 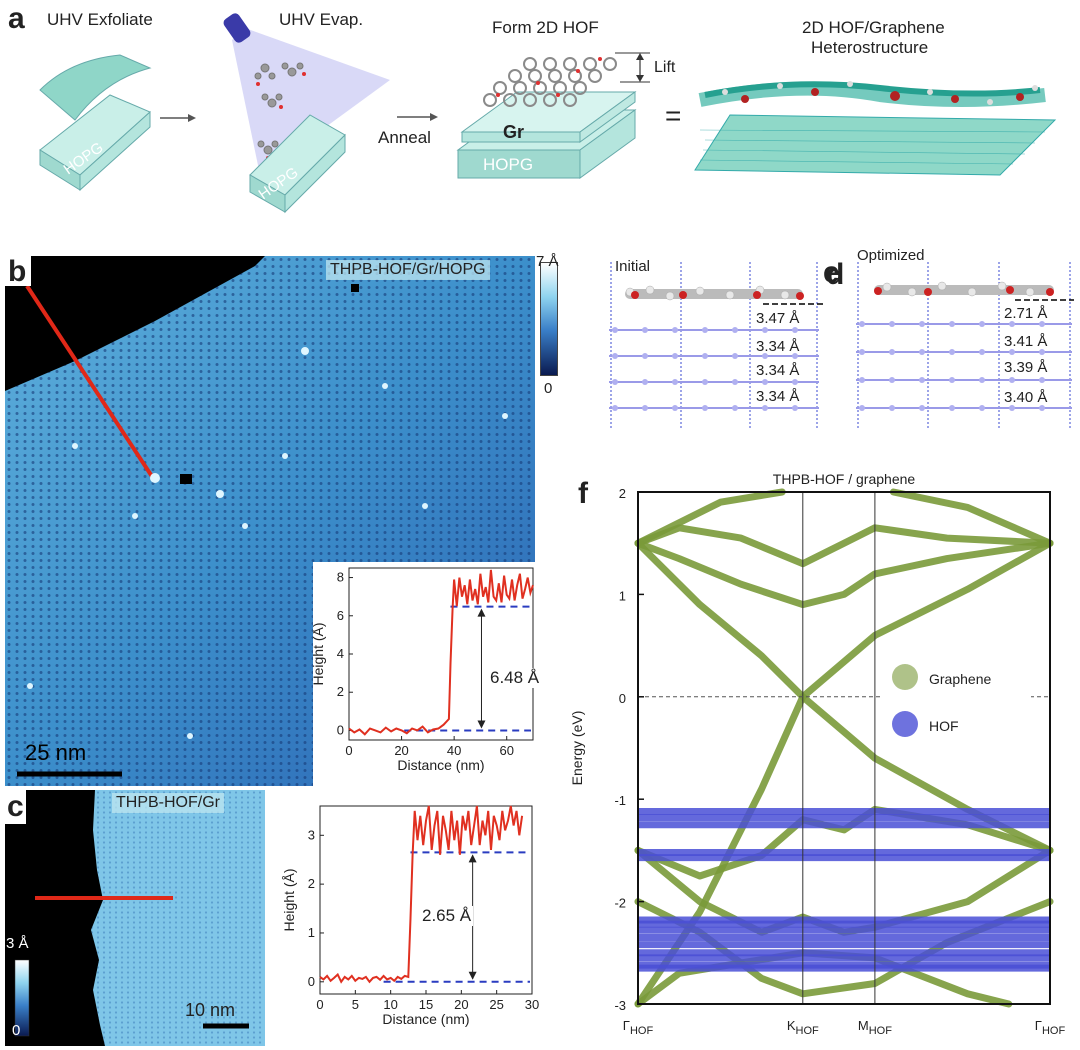 What do you see at coordinates (340, 577) in the screenshot?
I see `y-tick-label: 8` at bounding box center [340, 577].